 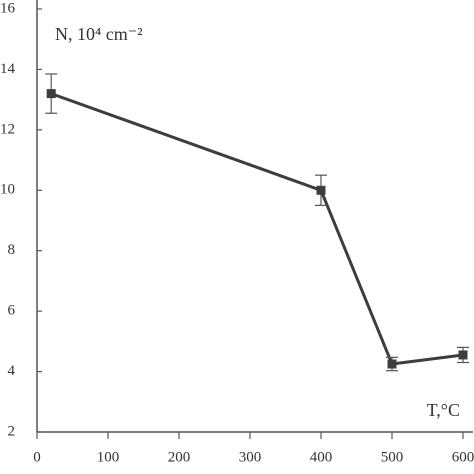 I want to click on x-axis-label: T,°C, so click(x=443, y=410).